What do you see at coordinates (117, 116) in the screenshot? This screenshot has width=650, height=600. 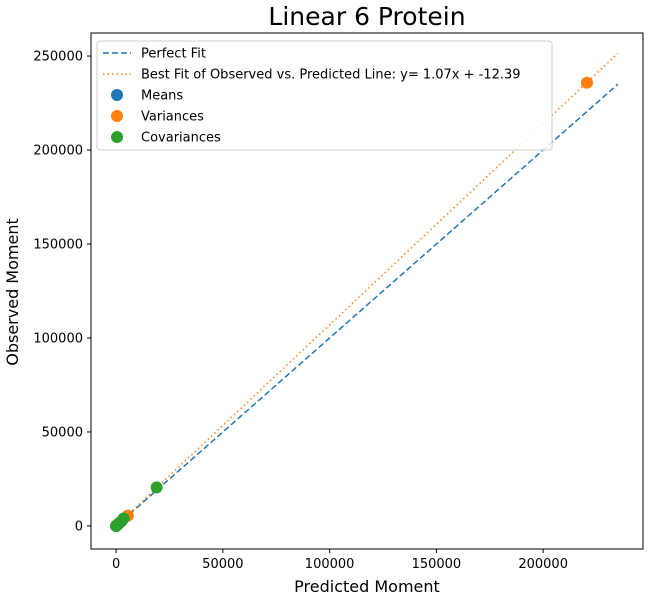 I see `variances-legend-marker` at bounding box center [117, 116].